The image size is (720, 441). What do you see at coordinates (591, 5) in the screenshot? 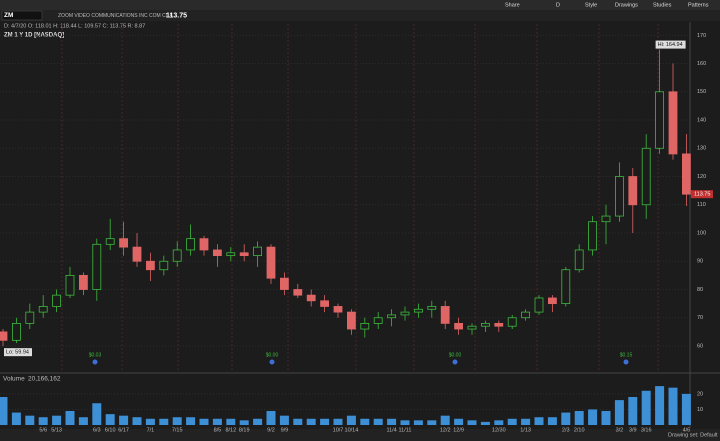
I see `toolbar-button: Style` at bounding box center [591, 5].